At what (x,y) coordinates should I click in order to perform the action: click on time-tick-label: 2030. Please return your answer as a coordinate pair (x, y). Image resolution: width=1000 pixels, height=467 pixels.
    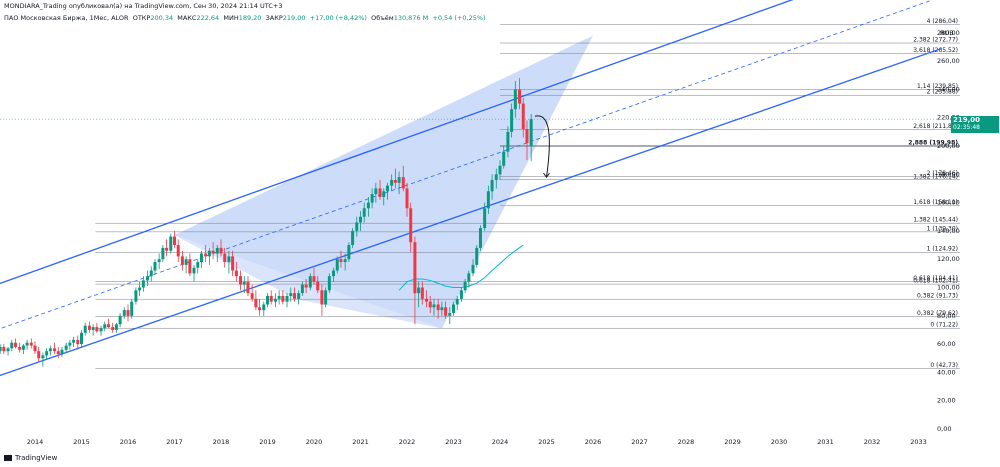
    Looking at the image, I should click on (779, 442).